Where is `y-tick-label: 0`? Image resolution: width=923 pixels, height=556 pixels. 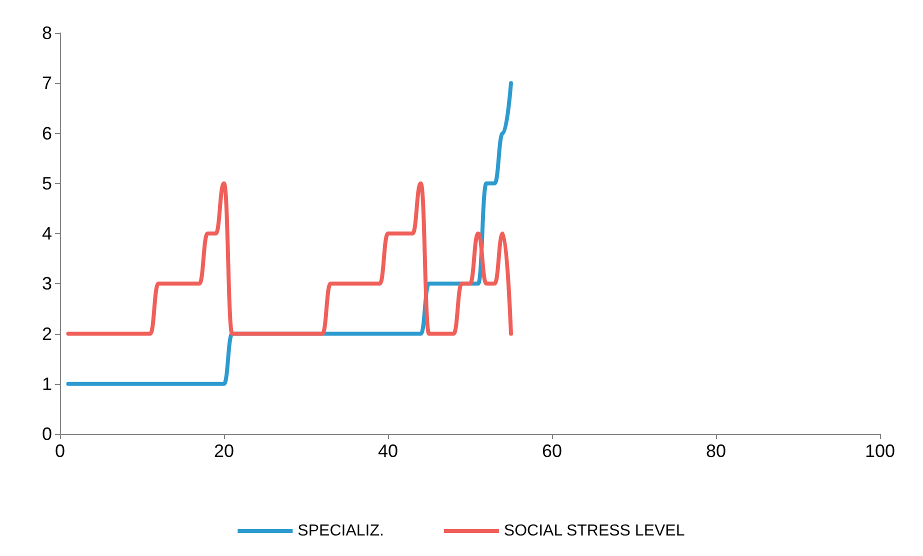 y-tick-label: 0 is located at coordinates (47, 434).